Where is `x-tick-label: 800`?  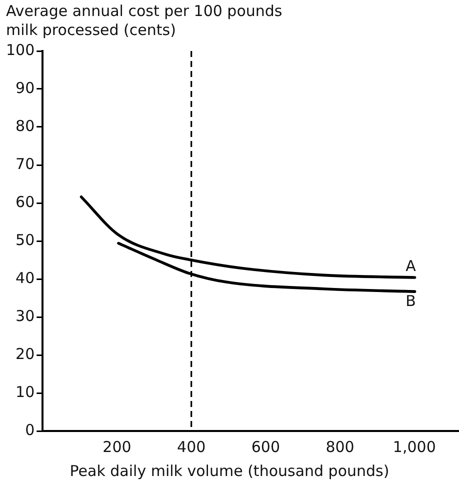 x-tick-label: 800 is located at coordinates (340, 447).